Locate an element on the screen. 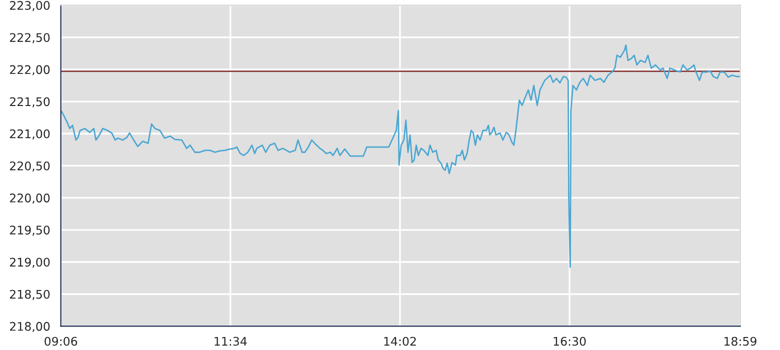 This screenshot has height=350, width=780. y-tick-label: 218,00 is located at coordinates (30, 327).